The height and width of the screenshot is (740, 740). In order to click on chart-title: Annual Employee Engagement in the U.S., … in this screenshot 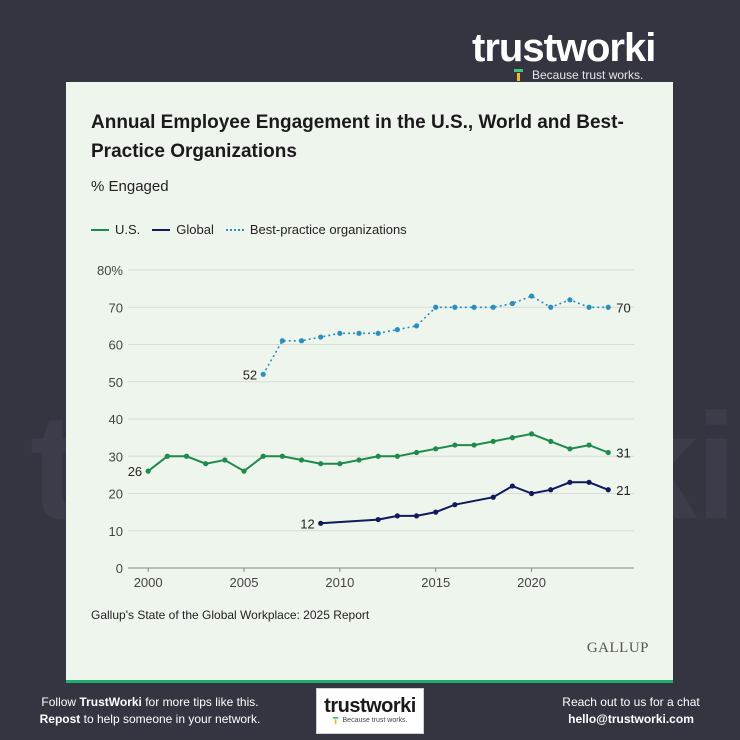, I will do `click(357, 137)`.